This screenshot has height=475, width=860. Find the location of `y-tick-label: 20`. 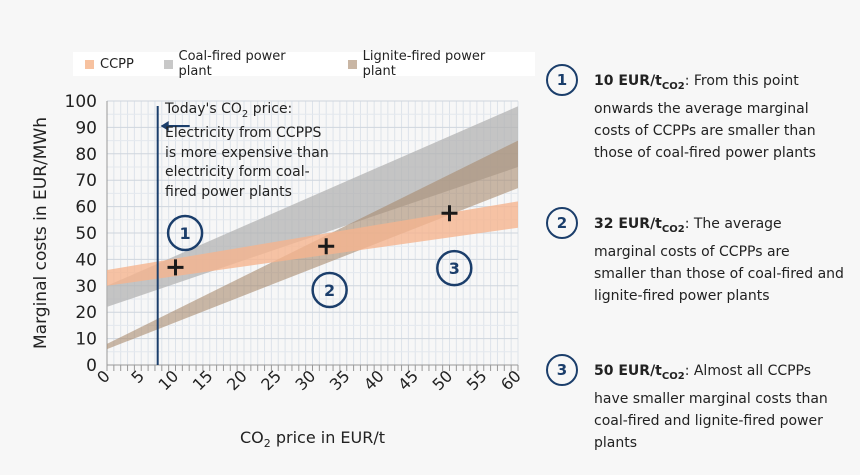

y-tick-label: 20 is located at coordinates (86, 313).